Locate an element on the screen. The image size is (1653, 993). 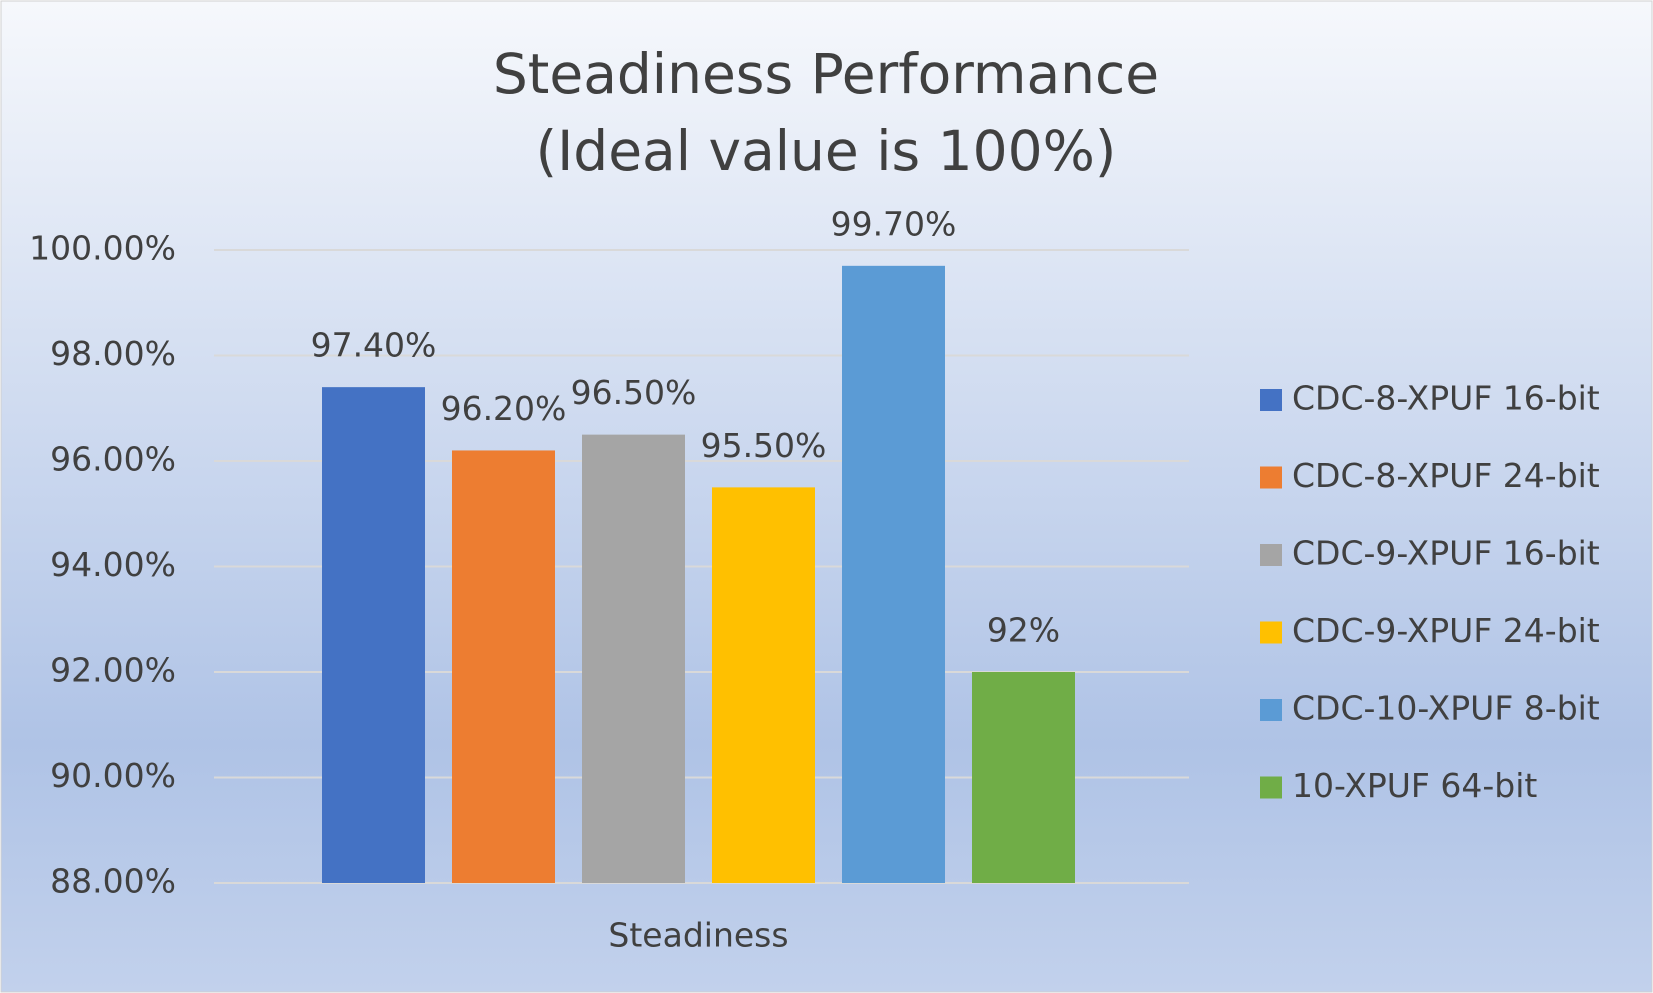
legend-label: 10-XPUF 64-bit is located at coordinates (1414, 785).